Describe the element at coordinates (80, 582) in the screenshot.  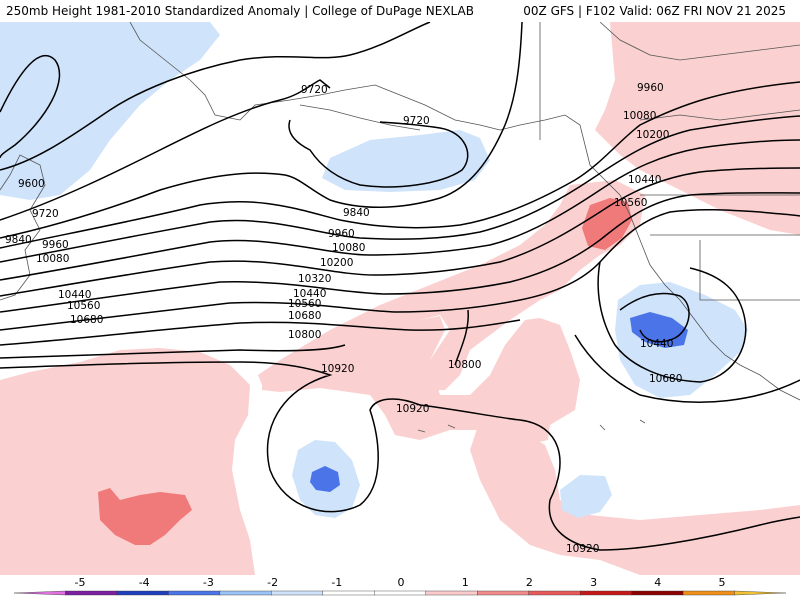
I see `colorbar-tick-label: -5` at that location.